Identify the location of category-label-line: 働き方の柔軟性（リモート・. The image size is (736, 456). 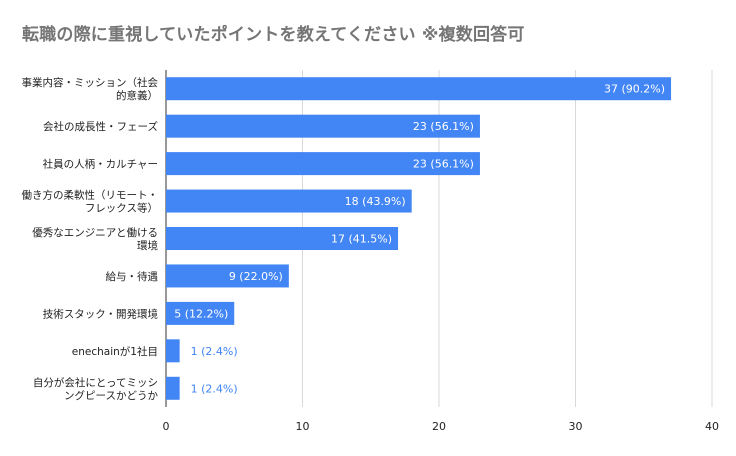
(90, 195).